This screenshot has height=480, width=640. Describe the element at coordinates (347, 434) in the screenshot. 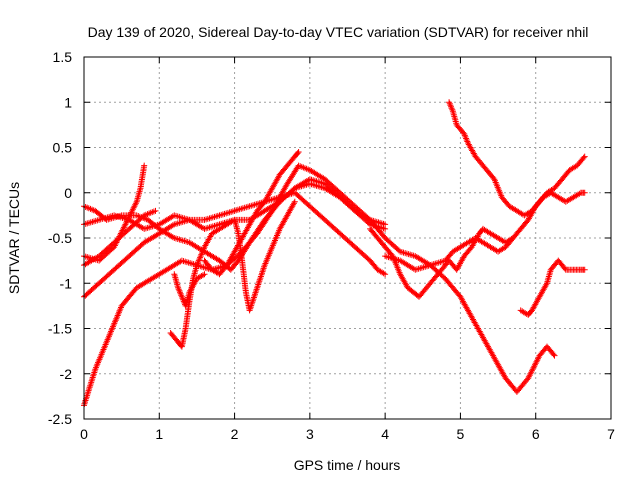

I see `x-tick-labels: 0 1 2 3 4 5 6 7` at that location.